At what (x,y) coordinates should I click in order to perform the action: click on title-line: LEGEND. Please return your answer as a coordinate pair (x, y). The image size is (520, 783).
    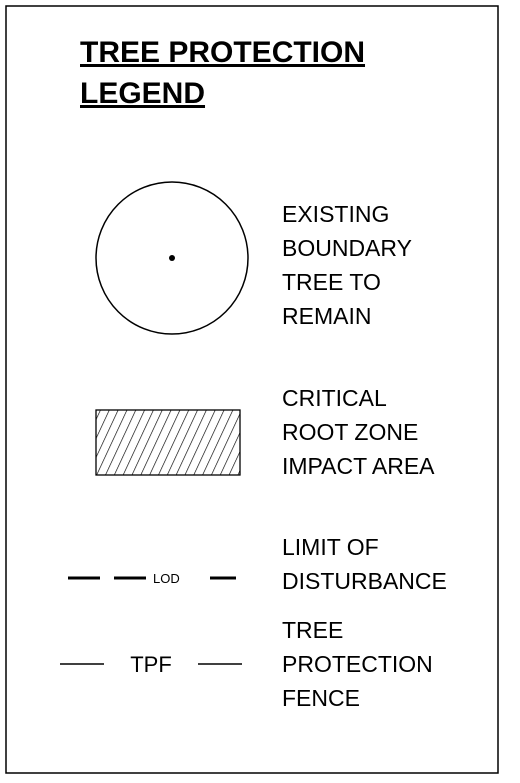
    Looking at the image, I should click on (142, 93).